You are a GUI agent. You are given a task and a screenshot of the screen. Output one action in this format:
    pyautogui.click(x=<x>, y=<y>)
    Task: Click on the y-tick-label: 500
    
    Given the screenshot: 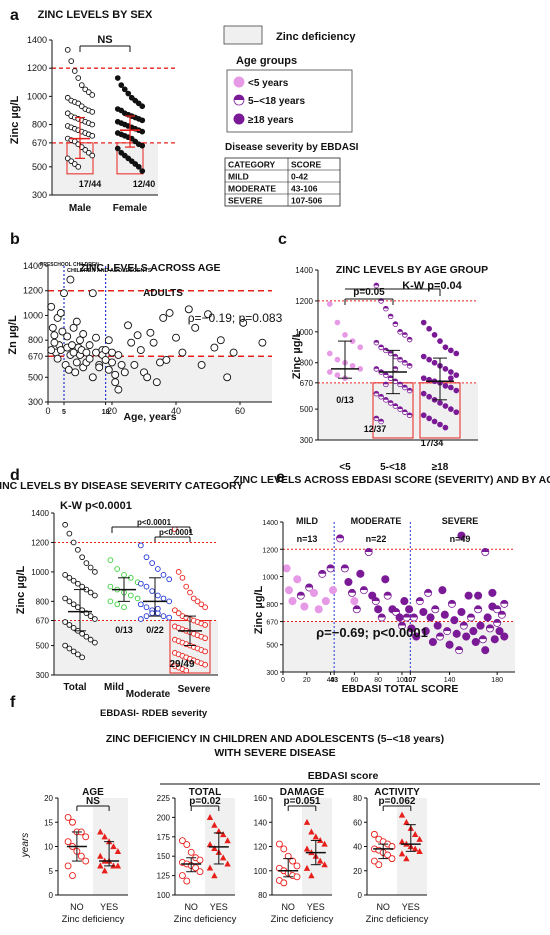 What is the action you would take?
    pyautogui.click(x=39, y=167)
    